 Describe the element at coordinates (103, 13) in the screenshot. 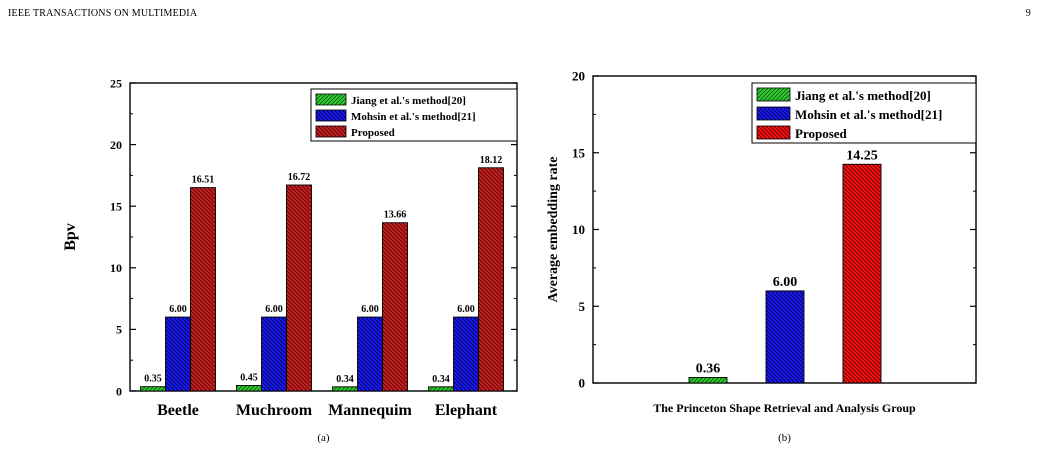

I see `running-header: IEEE TRANSACTIONS ON MULTIMEDIA` at that location.